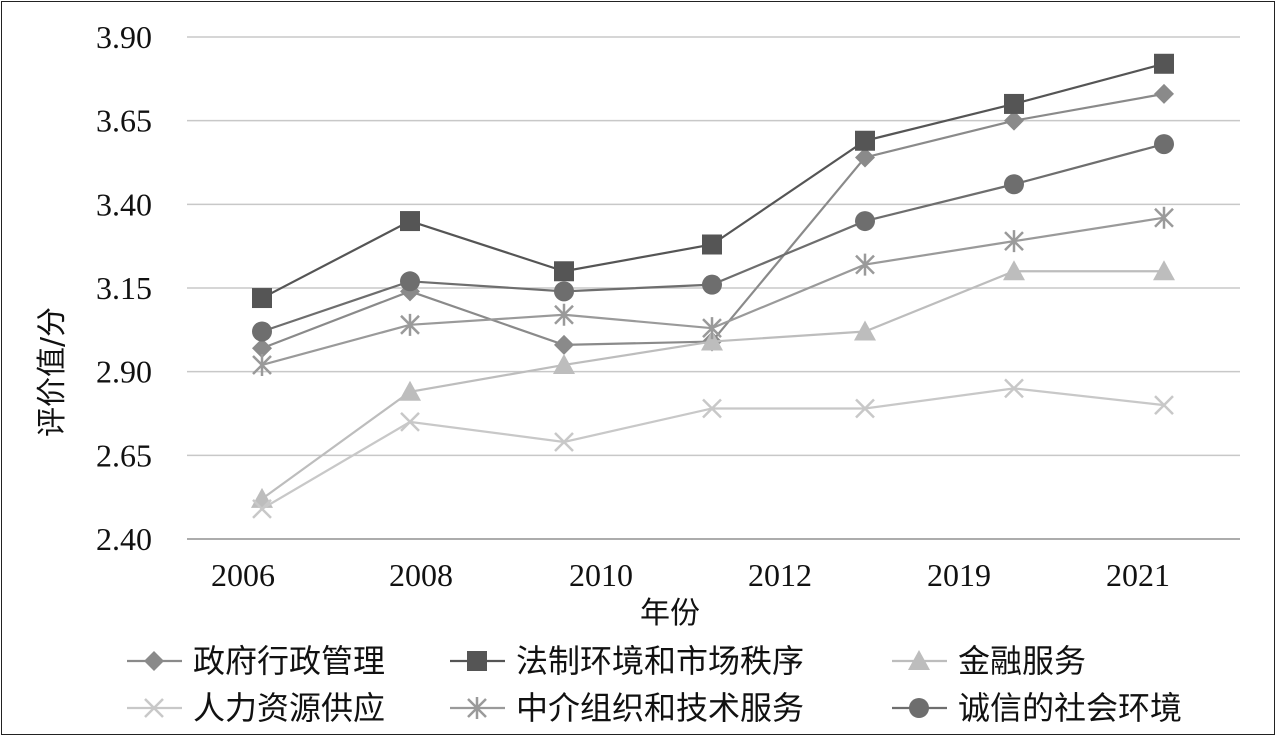 The height and width of the screenshot is (738, 1278). Describe the element at coordinates (959, 575) in the screenshot. I see `x-tick-label: 2019` at that location.